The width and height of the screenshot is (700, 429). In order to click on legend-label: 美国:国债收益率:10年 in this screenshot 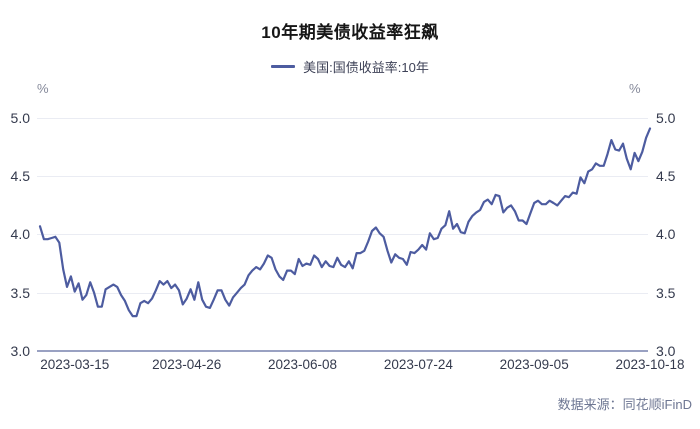, I will do `click(366, 67)`.